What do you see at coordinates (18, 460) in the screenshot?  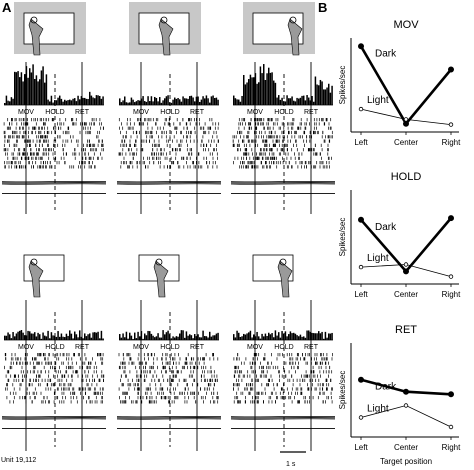 I see `unit-label: Unit 19,112` at bounding box center [18, 460].